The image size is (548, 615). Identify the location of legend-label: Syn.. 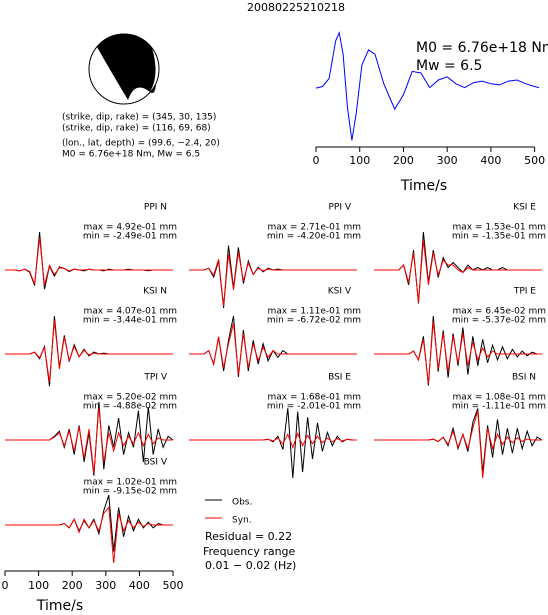
(242, 521).